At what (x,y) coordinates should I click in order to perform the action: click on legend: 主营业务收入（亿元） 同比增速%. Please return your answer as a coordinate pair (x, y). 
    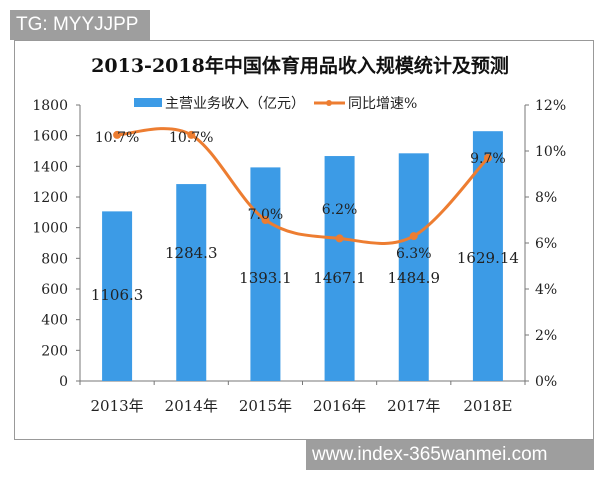
    Looking at the image, I should click on (275, 104).